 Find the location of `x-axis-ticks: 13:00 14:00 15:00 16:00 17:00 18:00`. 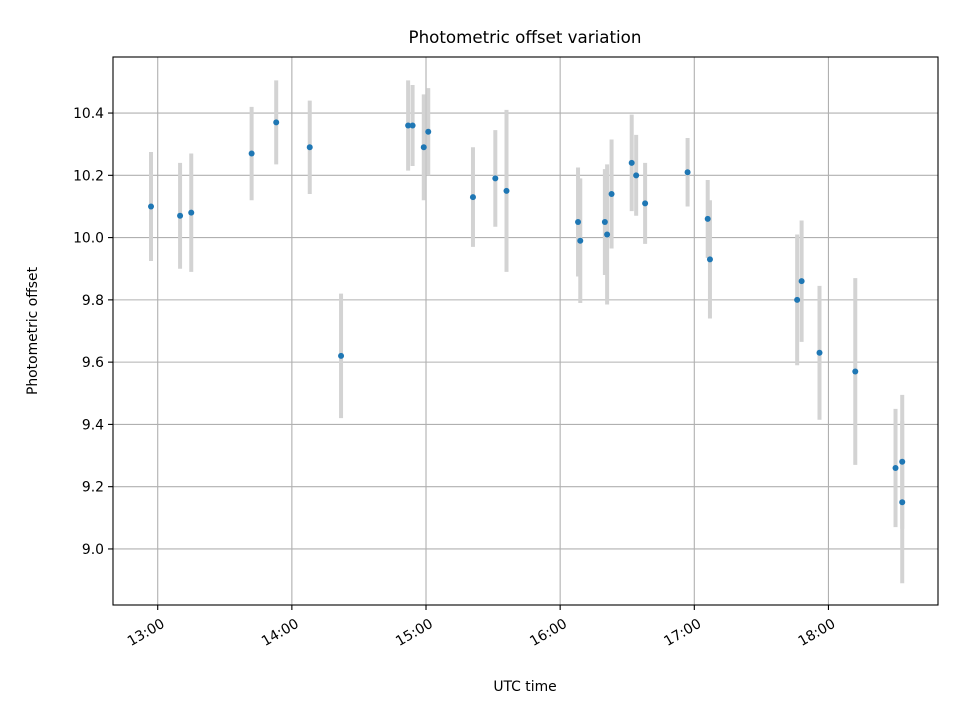

x-axis-ticks: 13:00 14:00 15:00 16:00 17:00 18:00 is located at coordinates (481, 627).